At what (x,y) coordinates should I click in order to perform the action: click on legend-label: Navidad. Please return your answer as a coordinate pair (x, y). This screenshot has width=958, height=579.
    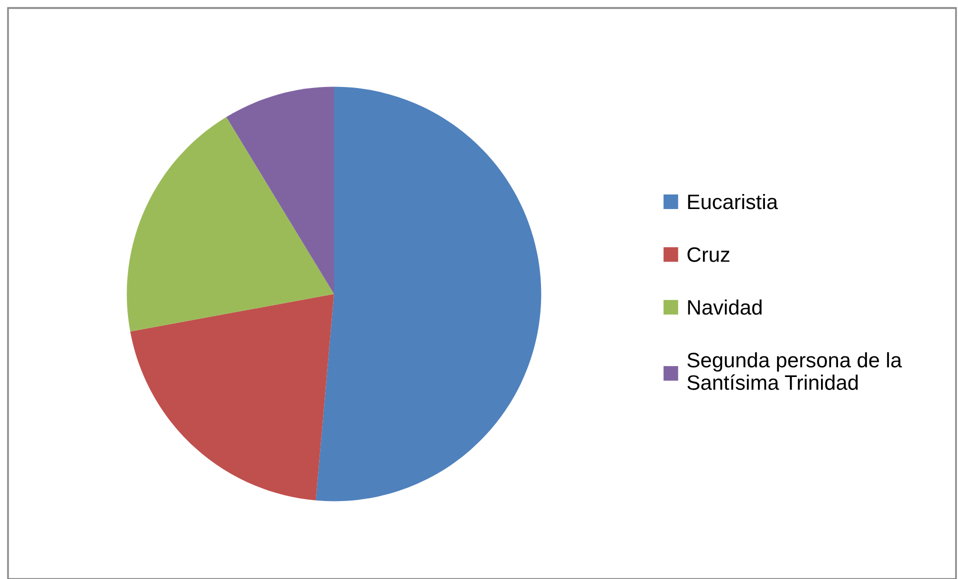
    Looking at the image, I should click on (725, 307).